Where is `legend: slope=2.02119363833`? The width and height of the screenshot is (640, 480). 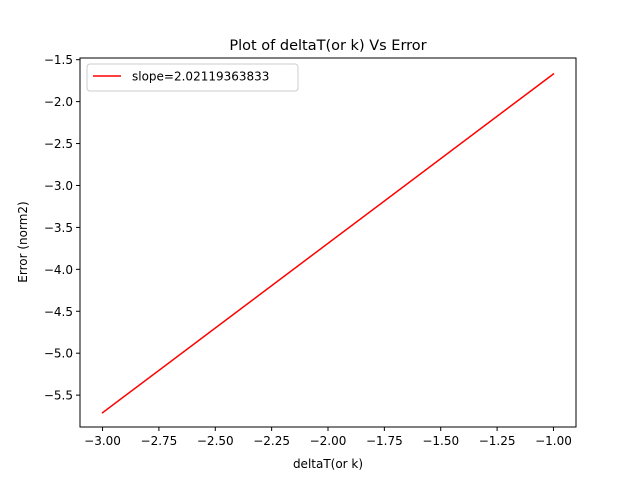 legend: slope=2.02119363833 is located at coordinates (192, 77).